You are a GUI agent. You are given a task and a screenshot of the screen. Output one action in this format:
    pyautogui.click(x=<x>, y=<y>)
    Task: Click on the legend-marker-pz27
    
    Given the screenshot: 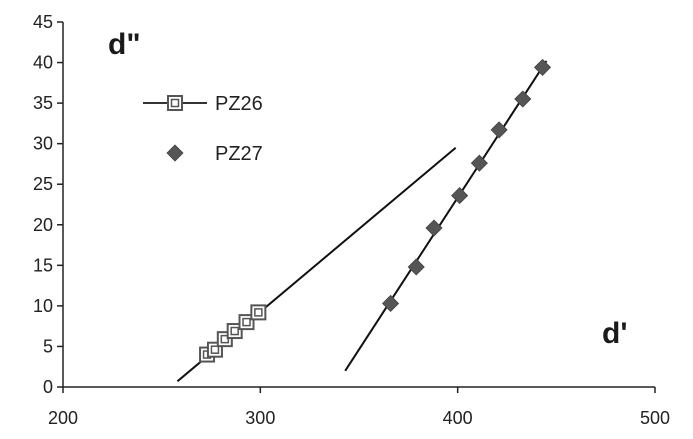 What is the action you would take?
    pyautogui.click(x=175, y=153)
    